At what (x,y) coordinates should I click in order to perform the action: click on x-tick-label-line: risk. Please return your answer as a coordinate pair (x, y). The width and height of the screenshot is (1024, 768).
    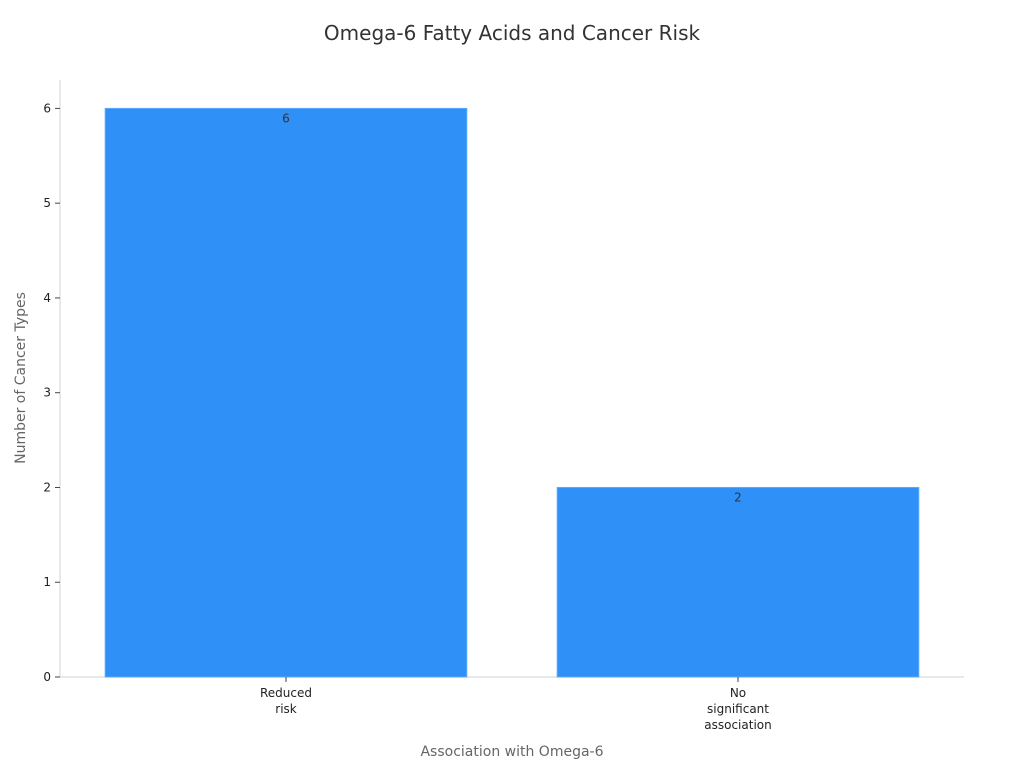
    Looking at the image, I should click on (286, 709).